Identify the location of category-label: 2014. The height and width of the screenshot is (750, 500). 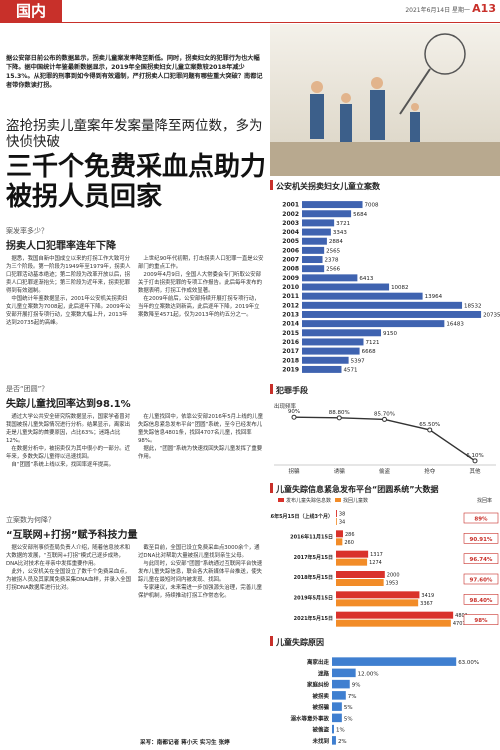
(290, 324).